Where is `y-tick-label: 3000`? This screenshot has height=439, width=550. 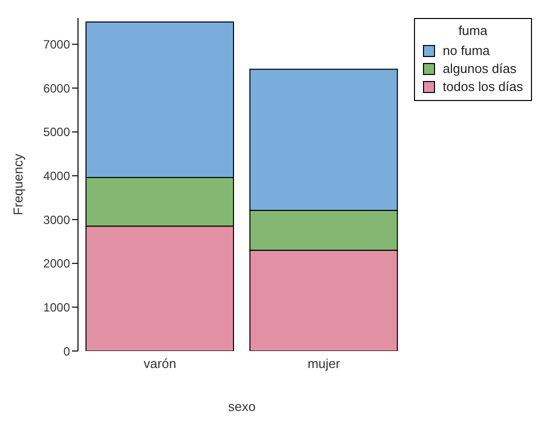
y-tick-label: 3000 is located at coordinates (56, 219).